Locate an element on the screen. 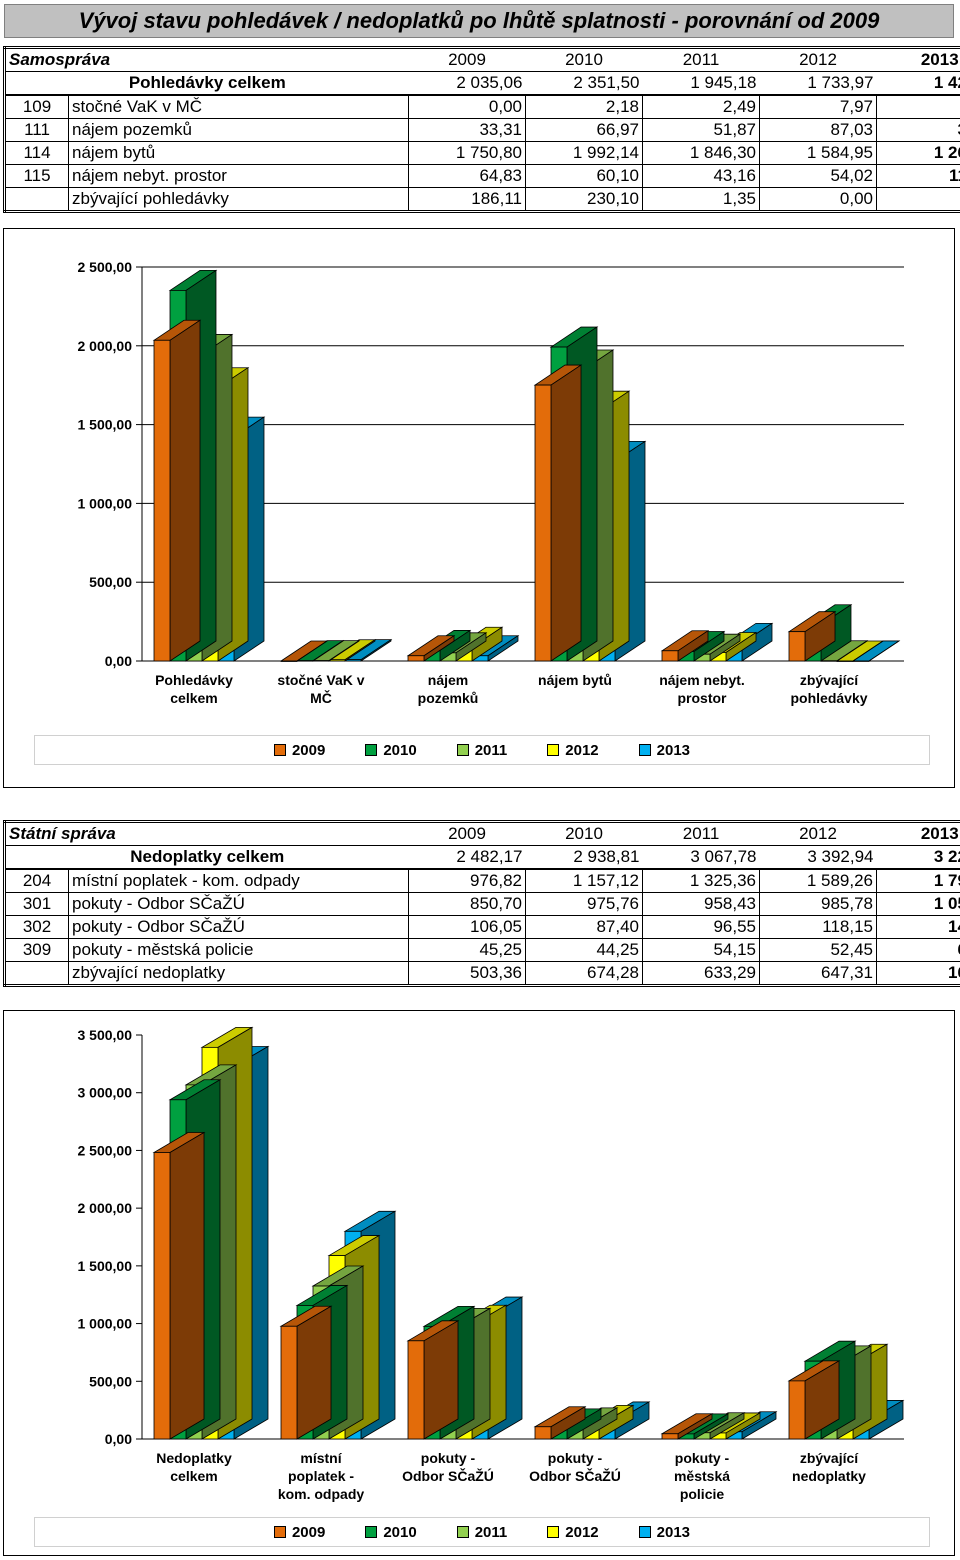 The image size is (960, 1560). legend-label: 2009 is located at coordinates (308, 750).